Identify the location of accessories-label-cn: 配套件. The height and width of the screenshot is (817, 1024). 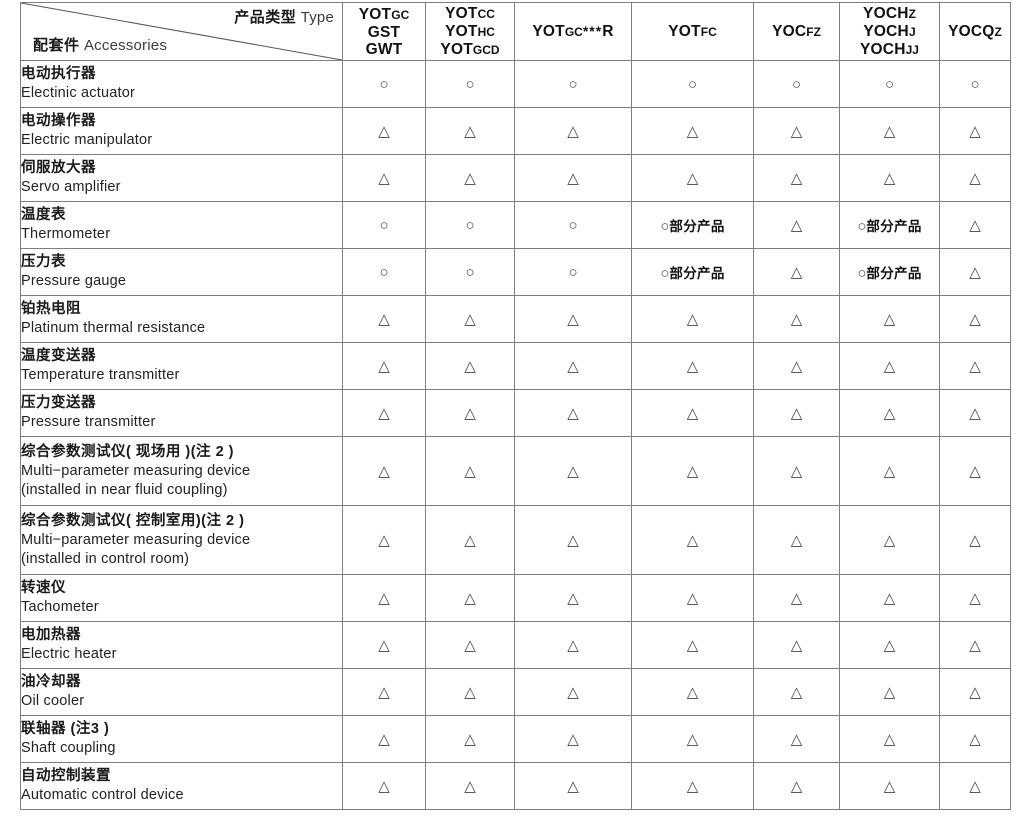
(56, 45).